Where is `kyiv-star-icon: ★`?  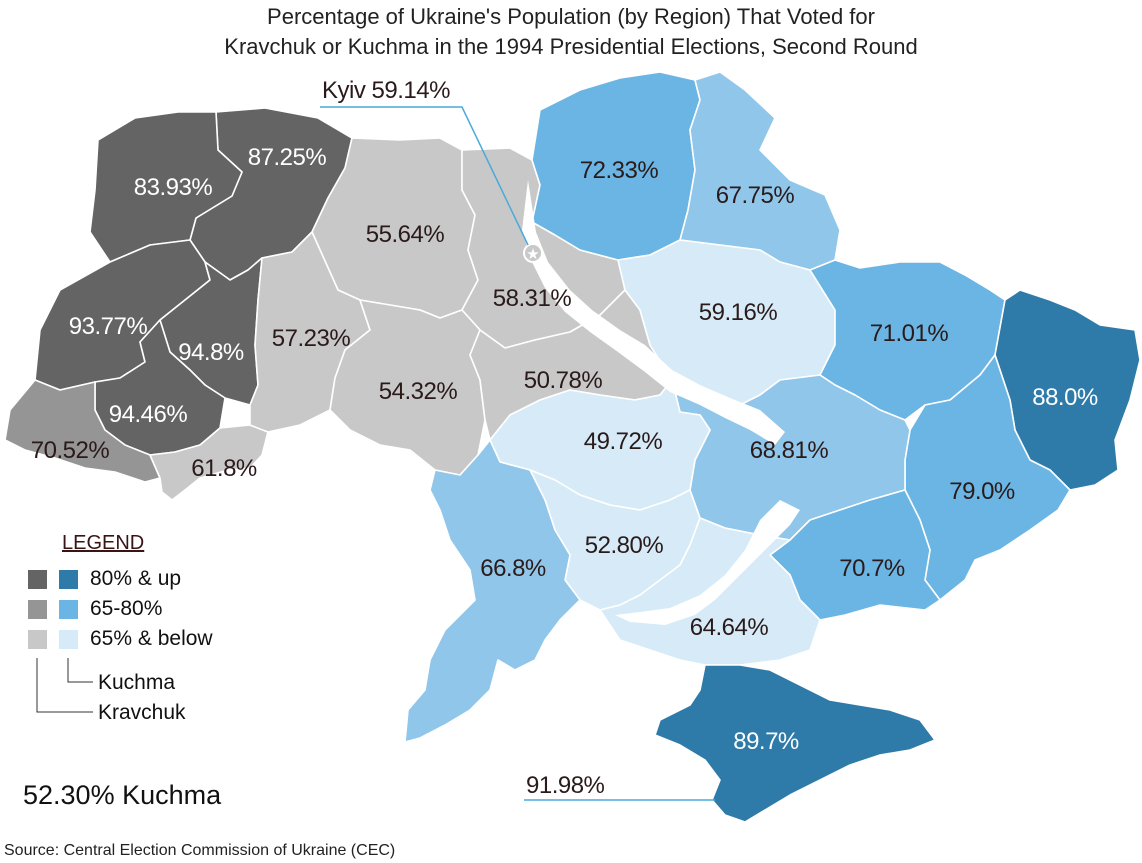 kyiv-star-icon: ★ is located at coordinates (532, 254).